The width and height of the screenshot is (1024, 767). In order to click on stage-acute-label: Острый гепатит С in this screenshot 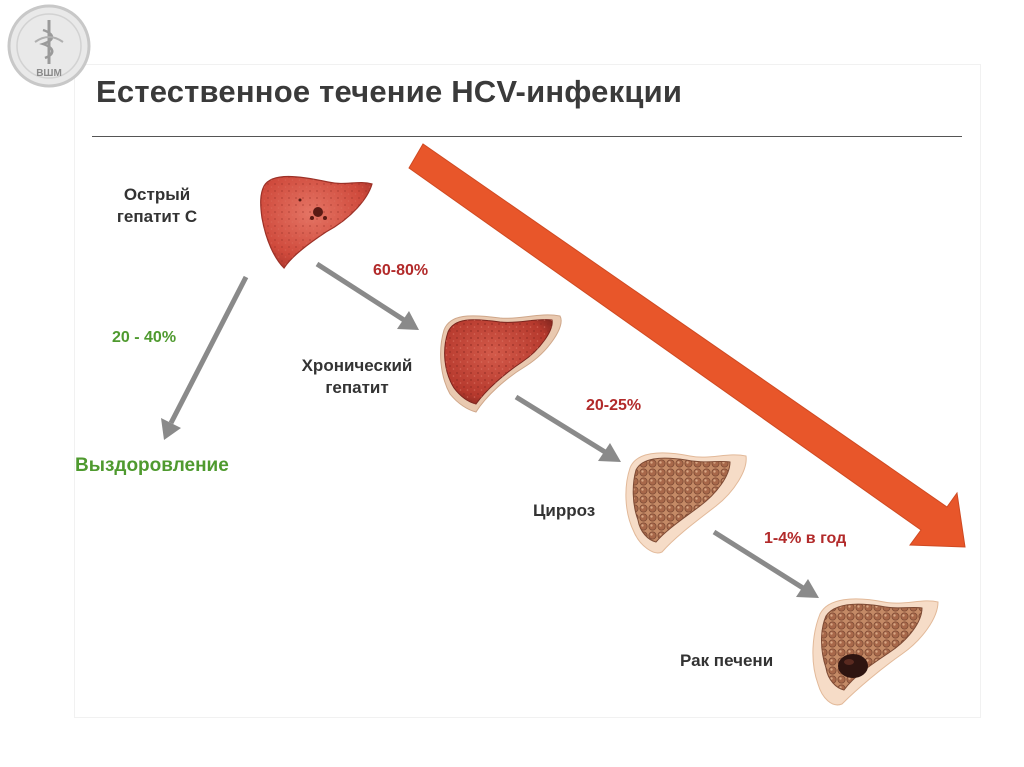, I will do `click(157, 206)`.